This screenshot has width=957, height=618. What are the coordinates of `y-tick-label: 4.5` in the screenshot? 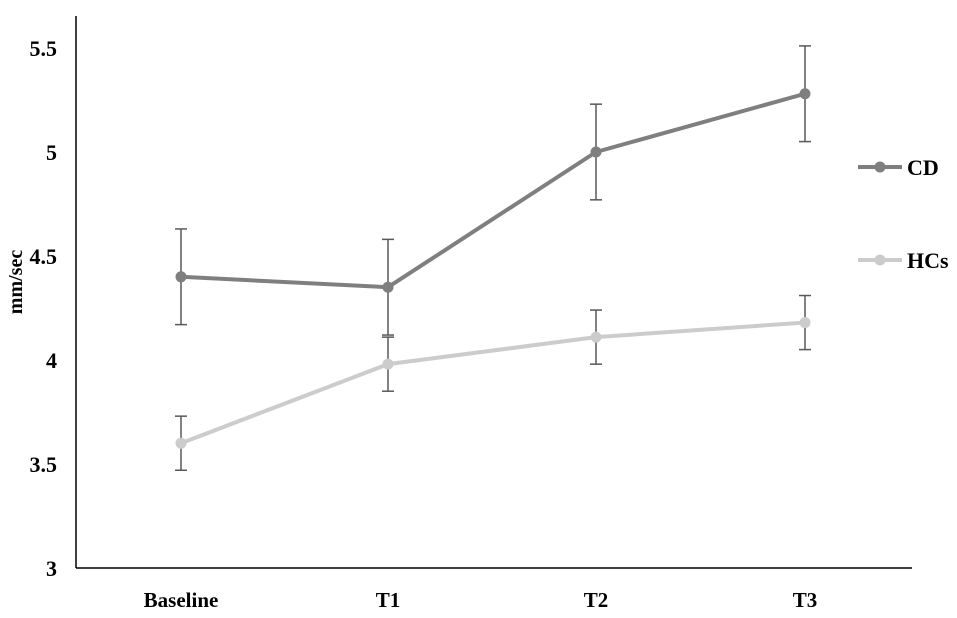 It's located at (44, 256).